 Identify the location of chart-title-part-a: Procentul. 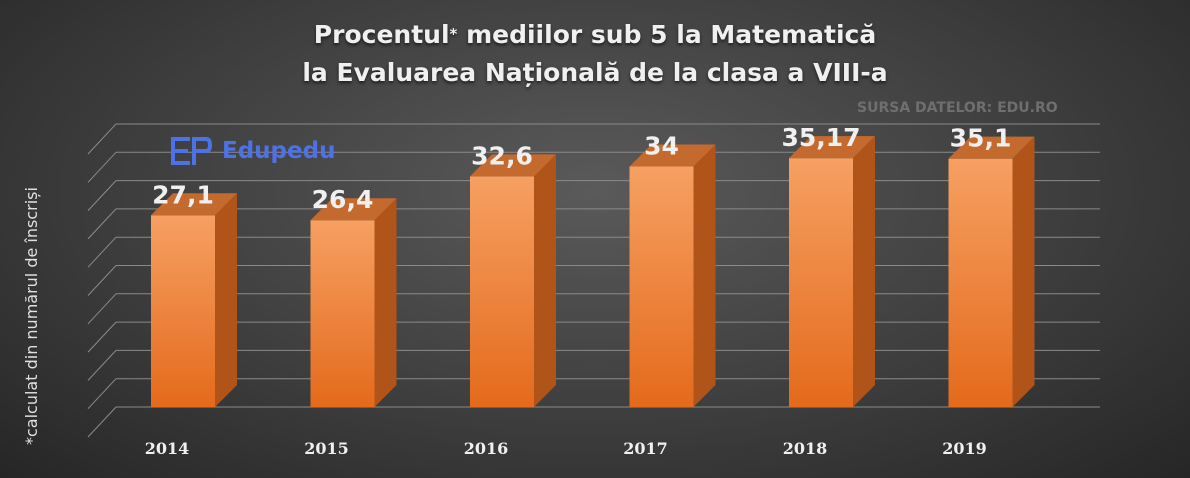
(381, 34).